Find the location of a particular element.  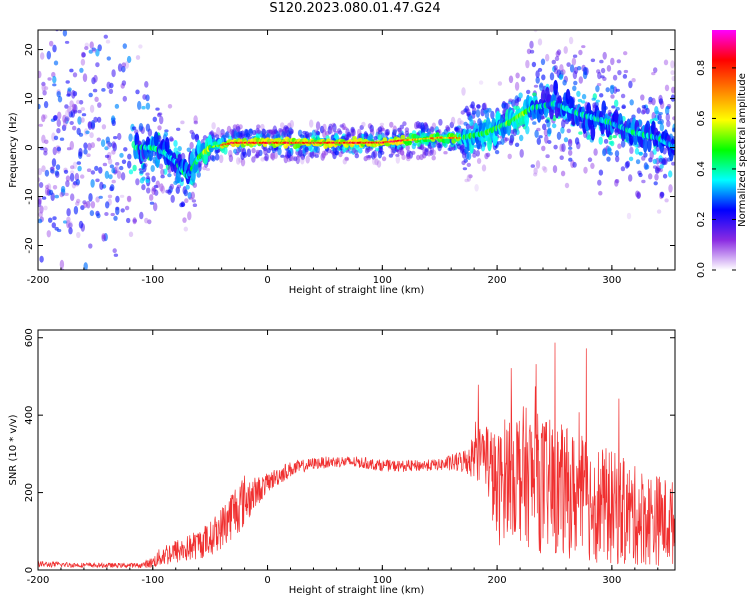

spectrogram-x-axis-label: Height of straight line (km) is located at coordinates (357, 290).